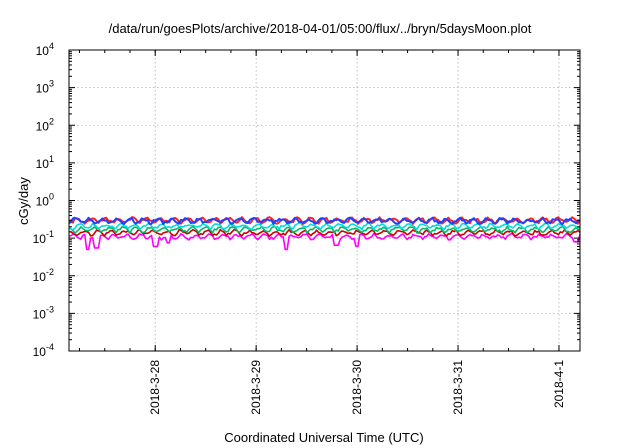 This screenshot has width=640, height=448. Describe the element at coordinates (45, 49) in the screenshot. I see `y-tick-label: 10⁴` at that location.